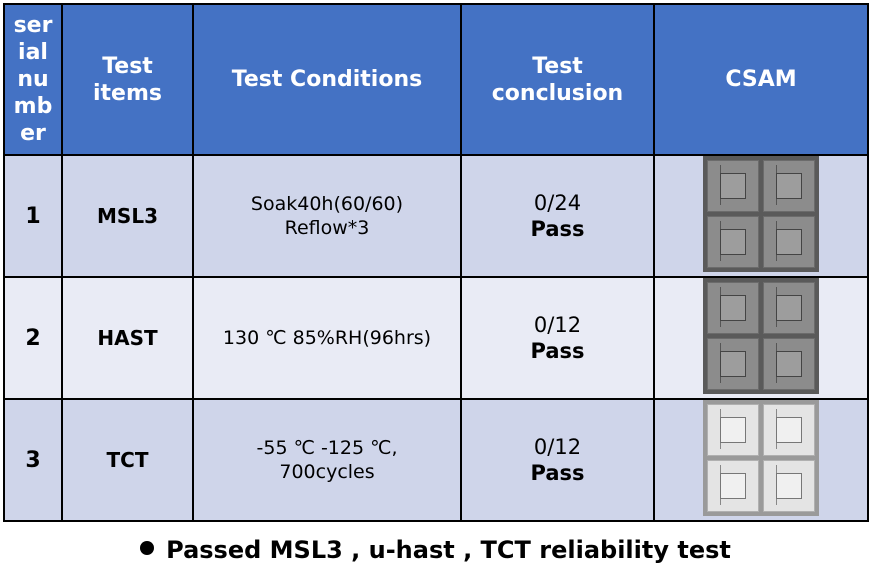 The width and height of the screenshot is (871, 570). What do you see at coordinates (327, 228) in the screenshot?
I see `condition-line: Reflow*3` at bounding box center [327, 228].